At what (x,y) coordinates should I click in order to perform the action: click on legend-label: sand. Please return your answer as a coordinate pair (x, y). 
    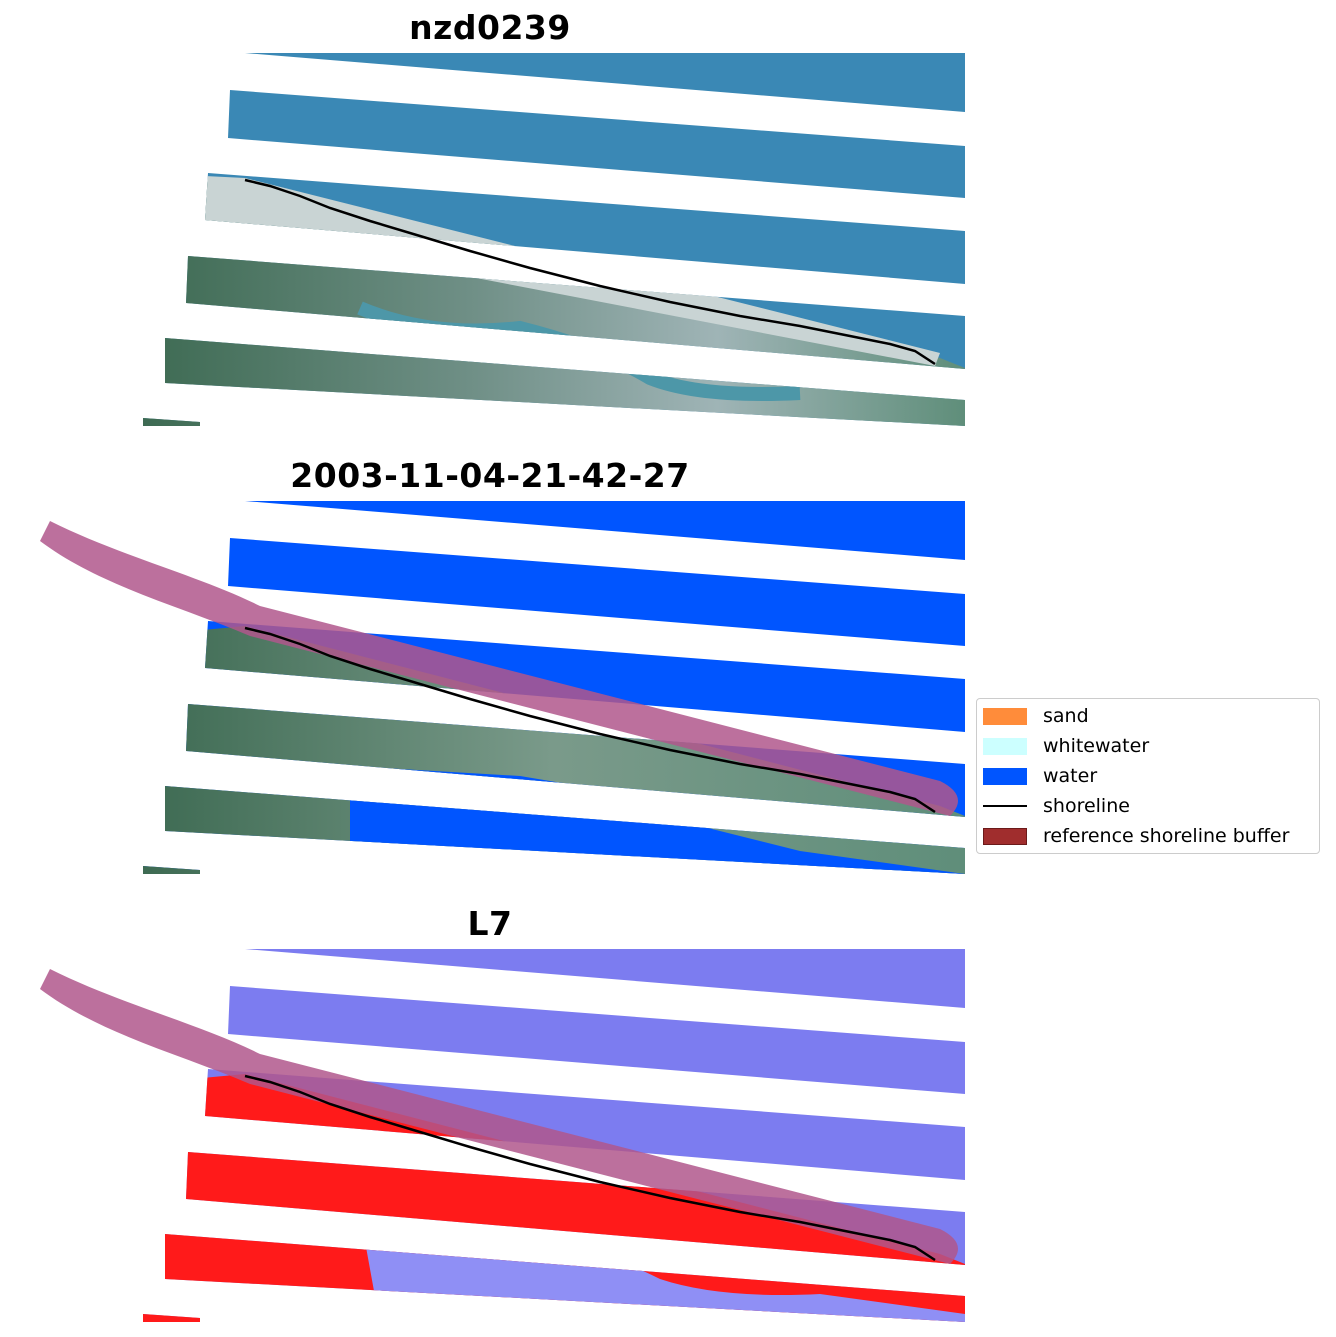
    Looking at the image, I should click on (1066, 716).